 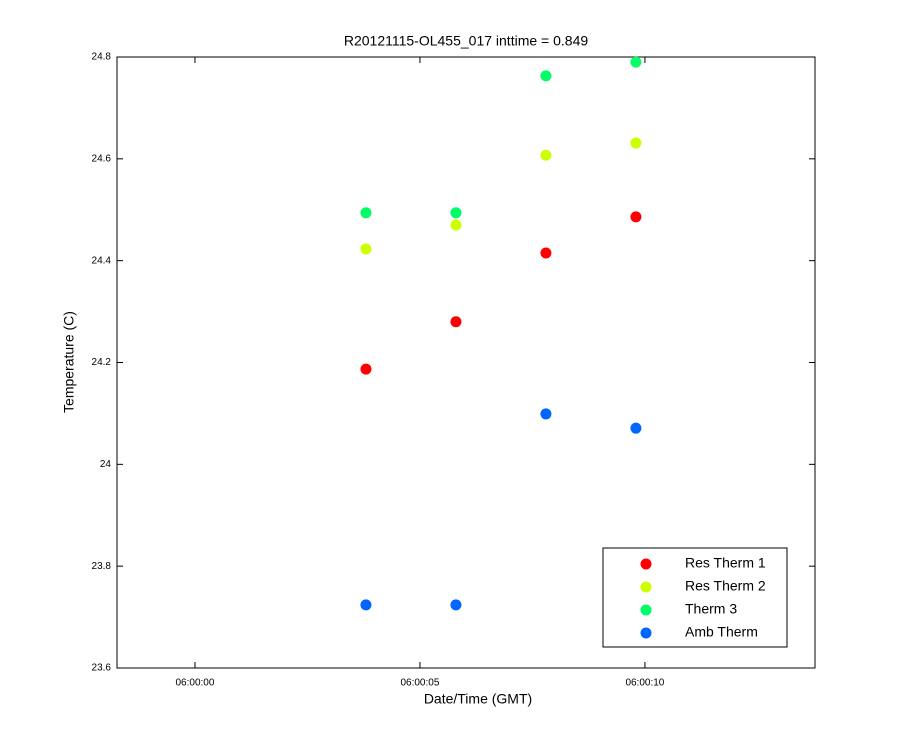 I want to click on x-tick-label: 06:00:10, so click(x=644, y=683).